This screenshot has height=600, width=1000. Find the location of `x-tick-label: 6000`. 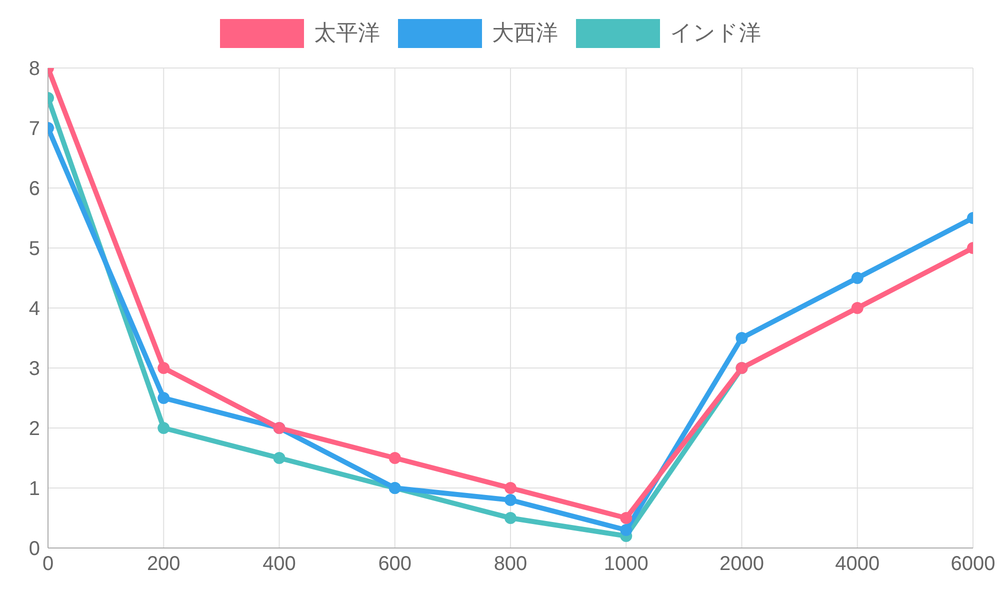

x-tick-label: 6000 is located at coordinates (973, 564).